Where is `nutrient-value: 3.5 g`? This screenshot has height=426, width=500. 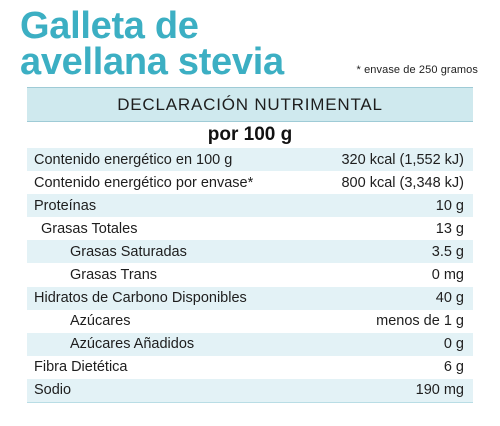 nutrient-value: 3.5 g is located at coordinates (447, 251).